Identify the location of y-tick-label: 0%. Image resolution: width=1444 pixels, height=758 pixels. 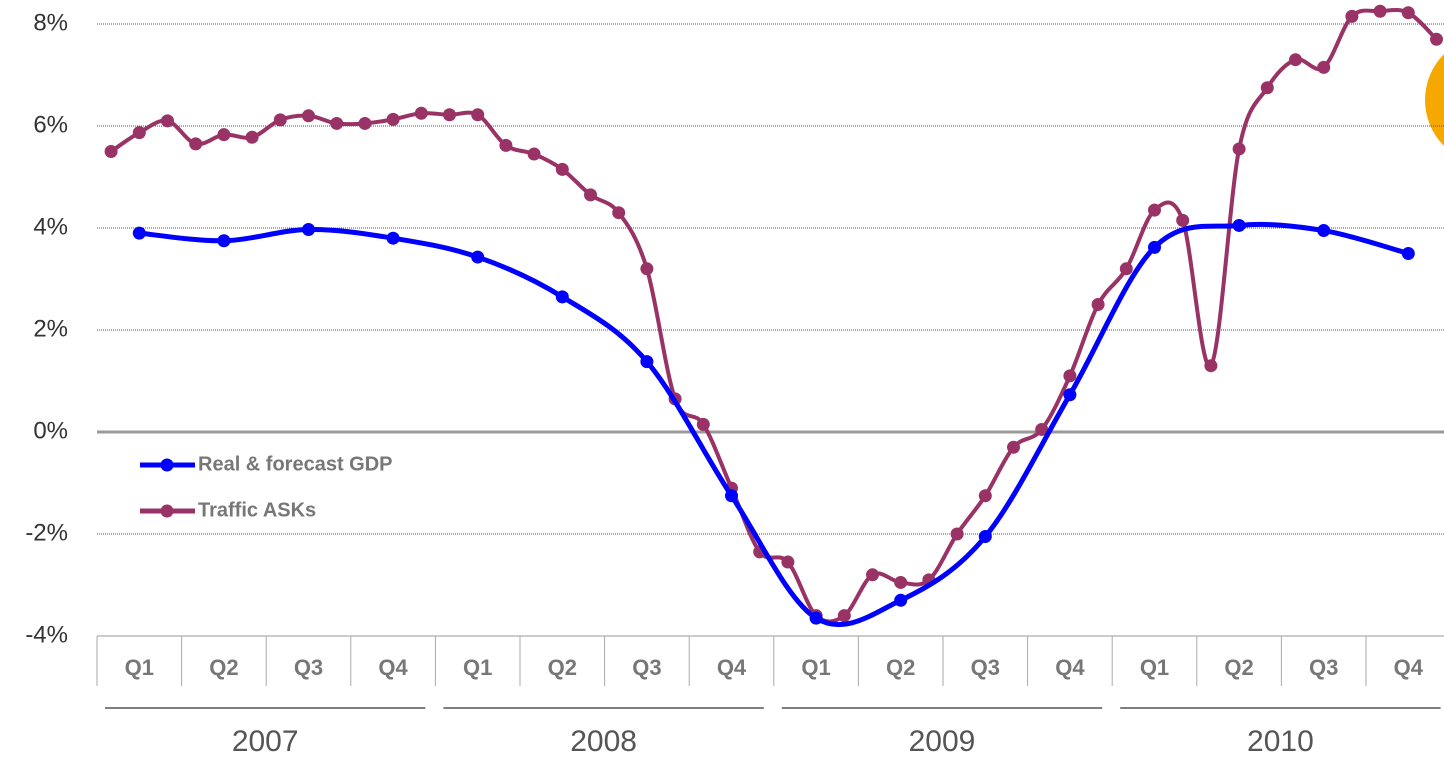
(50, 430).